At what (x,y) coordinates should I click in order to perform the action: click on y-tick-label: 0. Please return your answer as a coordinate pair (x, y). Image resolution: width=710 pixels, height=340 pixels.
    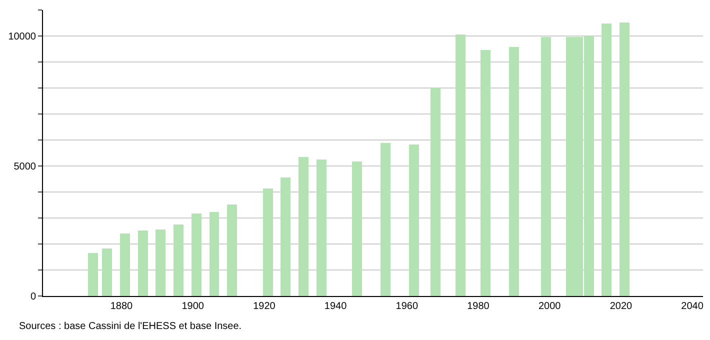
    Looking at the image, I should click on (33, 297).